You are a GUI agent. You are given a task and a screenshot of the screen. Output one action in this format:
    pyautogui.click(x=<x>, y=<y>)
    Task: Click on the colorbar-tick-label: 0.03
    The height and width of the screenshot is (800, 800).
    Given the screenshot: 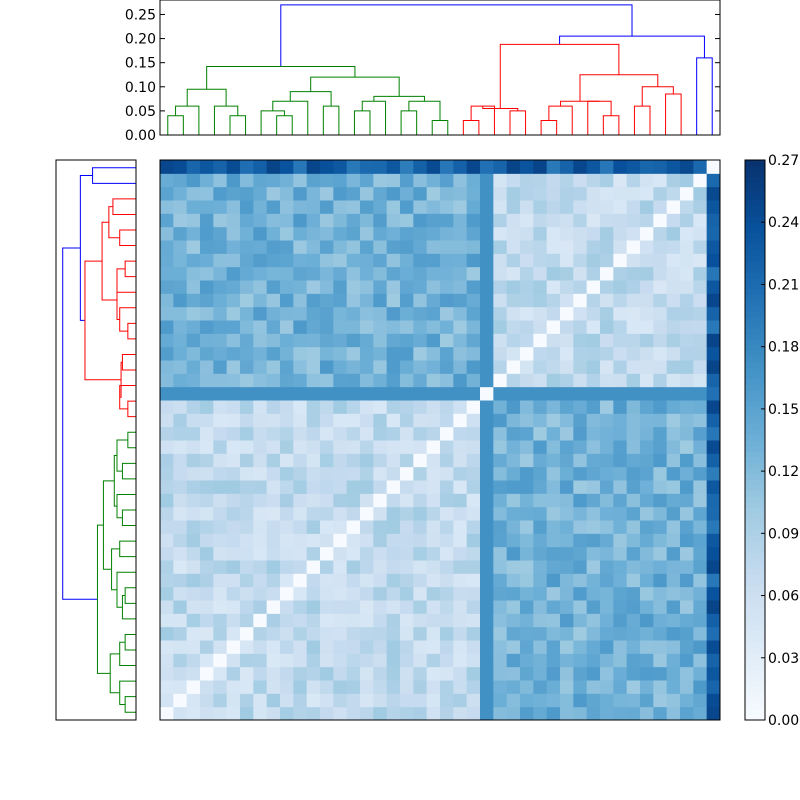 What is the action you would take?
    pyautogui.click(x=783, y=659)
    